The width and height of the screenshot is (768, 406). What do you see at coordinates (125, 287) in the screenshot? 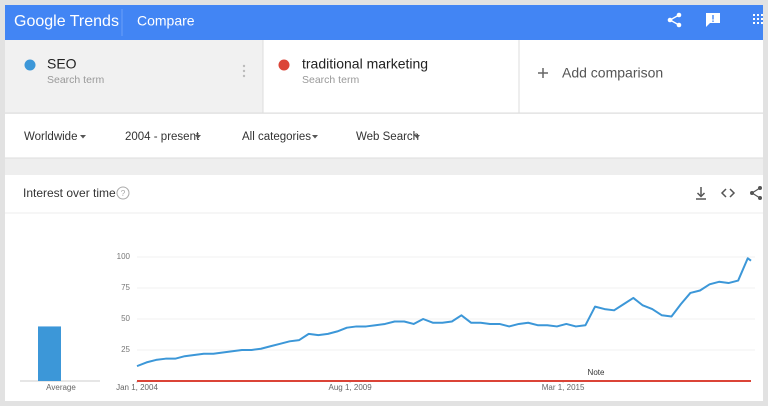
I see `y-tick-label: 75` at bounding box center [125, 287].